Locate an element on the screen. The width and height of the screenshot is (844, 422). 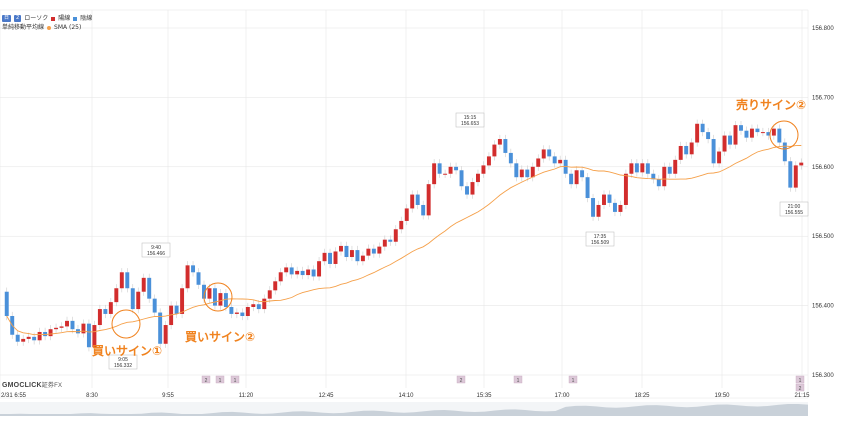
timeframe-pill-1: 日 is located at coordinates (7, 18).